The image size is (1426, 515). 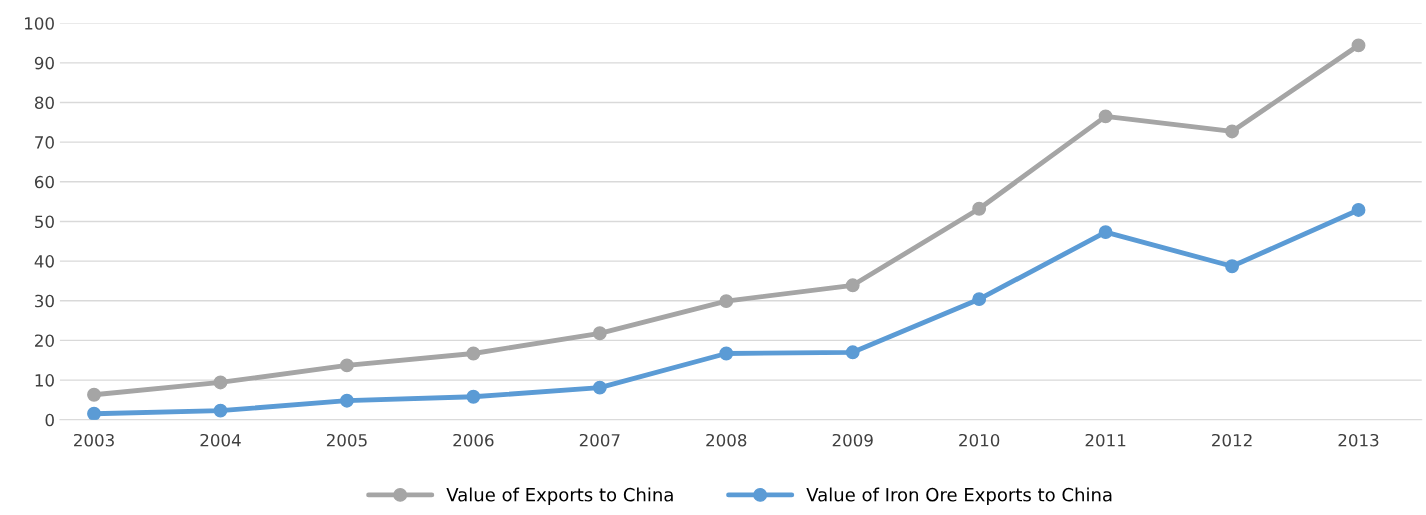 What do you see at coordinates (852, 440) in the screenshot?
I see `x-tick-label: 2009` at bounding box center [852, 440].